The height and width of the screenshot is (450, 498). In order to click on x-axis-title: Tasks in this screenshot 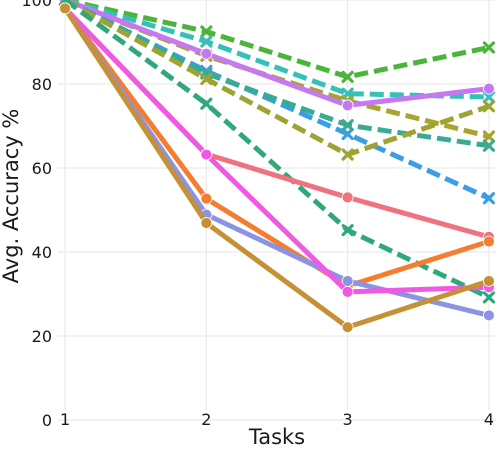, I will do `click(276, 437)`.